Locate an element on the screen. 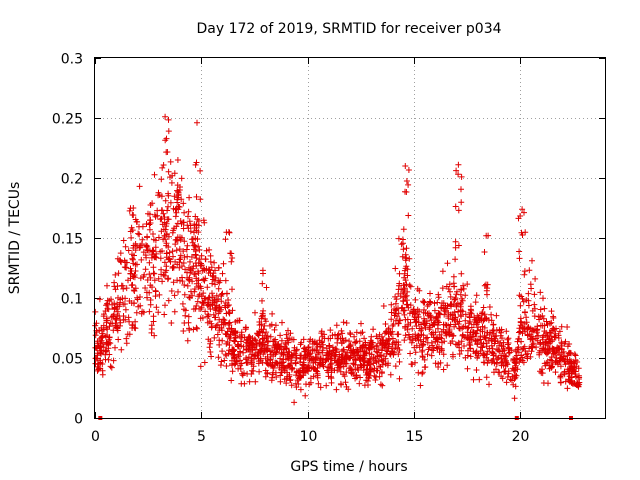  x-tick-label: 0 is located at coordinates (95, 437).